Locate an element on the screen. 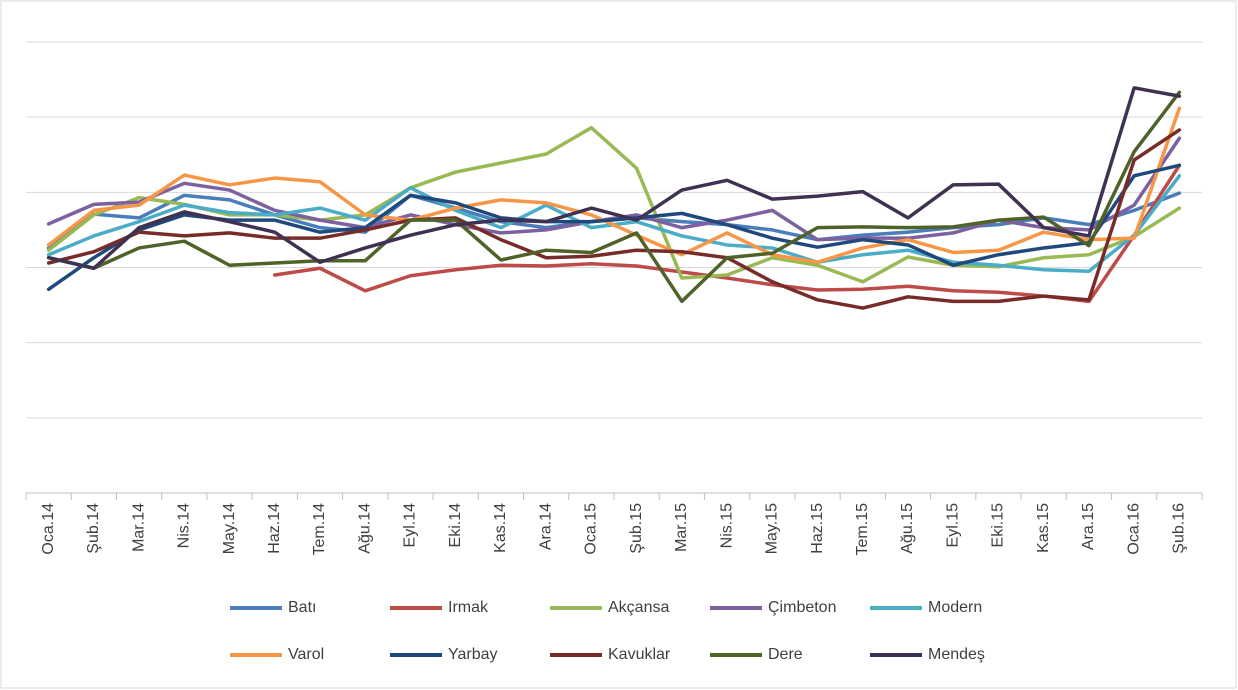  x-tick-label: Eyl.15 is located at coordinates (952, 525).